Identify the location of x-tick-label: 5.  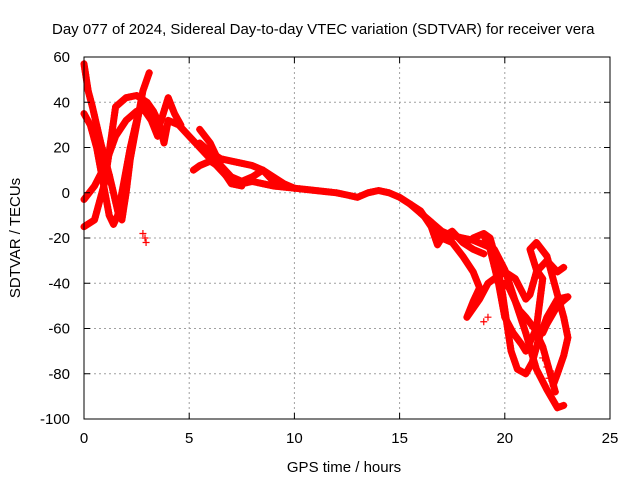
(189, 438).